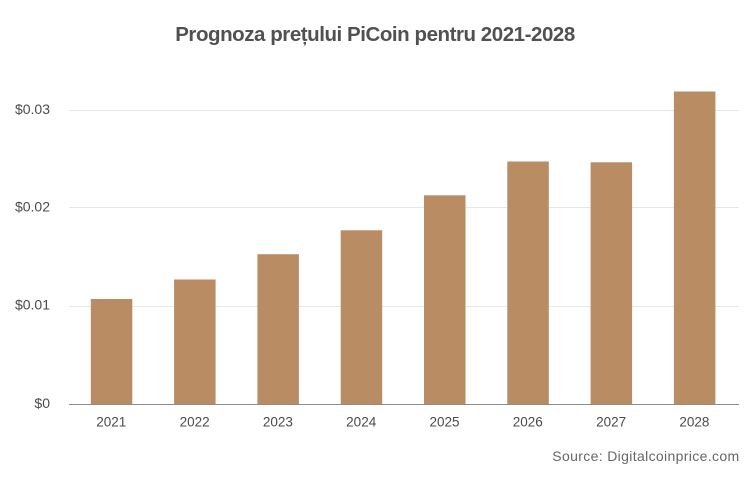 The image size is (750, 480). I want to click on svg-text: 2028, so click(694, 422).